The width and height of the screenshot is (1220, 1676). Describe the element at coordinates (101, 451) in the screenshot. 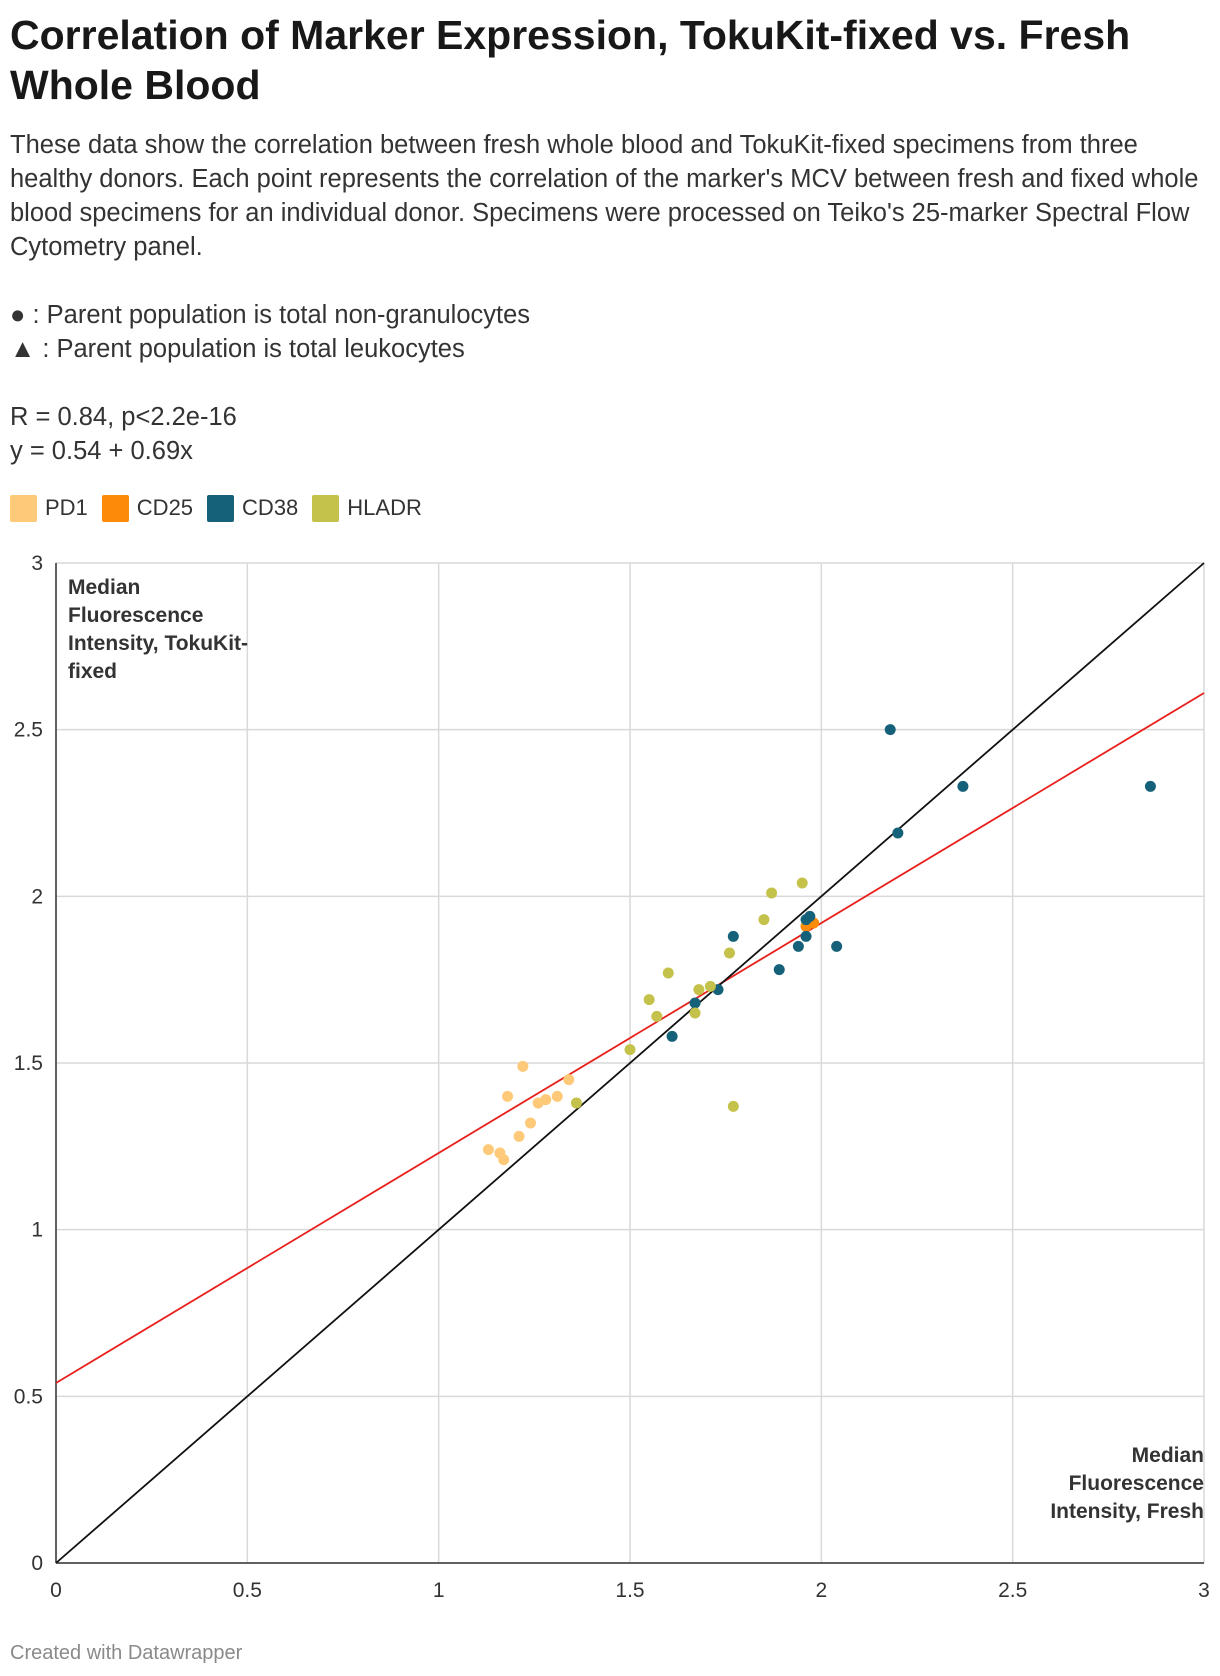

I see `stat-equation: y = 0.54 + 0.69x` at that location.